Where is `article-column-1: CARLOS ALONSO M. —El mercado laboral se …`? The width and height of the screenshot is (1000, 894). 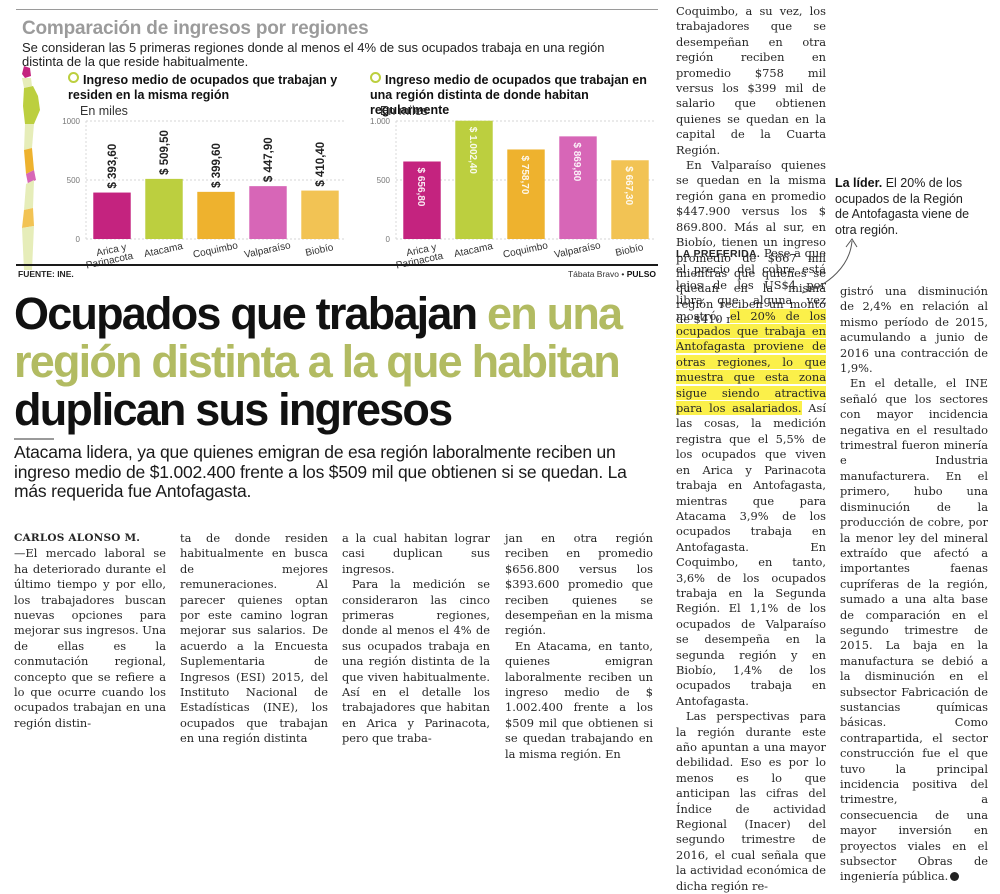 article-column-1: CARLOS ALONSO M. —El mercado laboral se … is located at coordinates (90, 631).